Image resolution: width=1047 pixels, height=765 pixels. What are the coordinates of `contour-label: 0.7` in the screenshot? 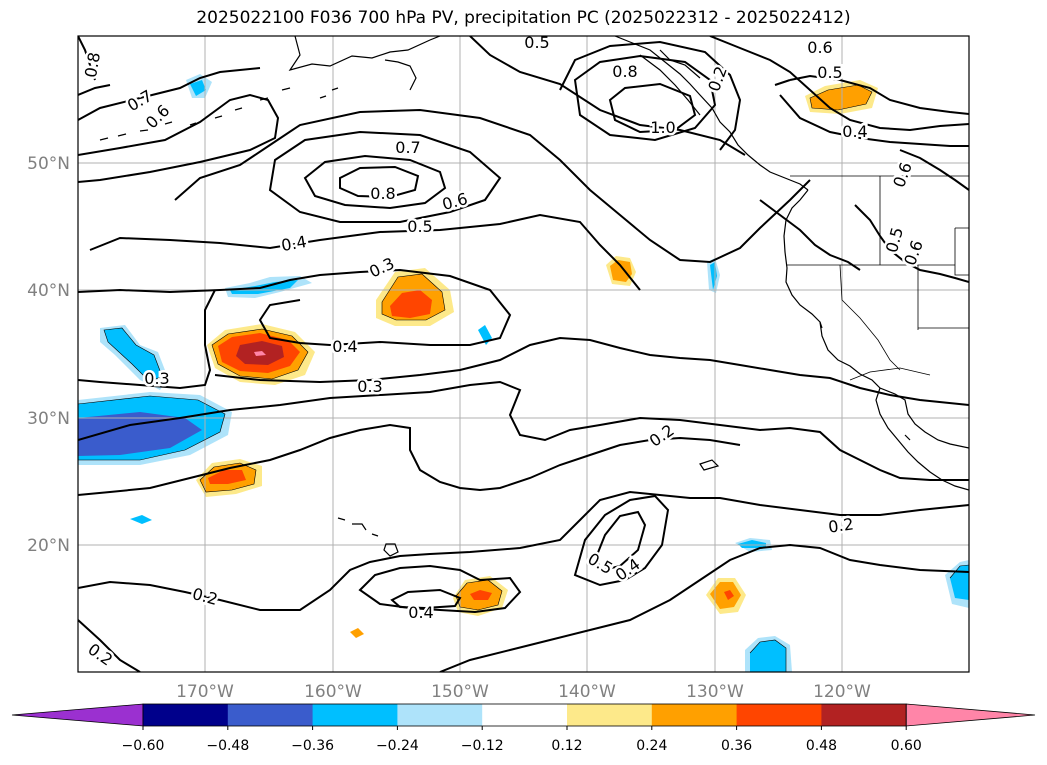 It's located at (407, 147).